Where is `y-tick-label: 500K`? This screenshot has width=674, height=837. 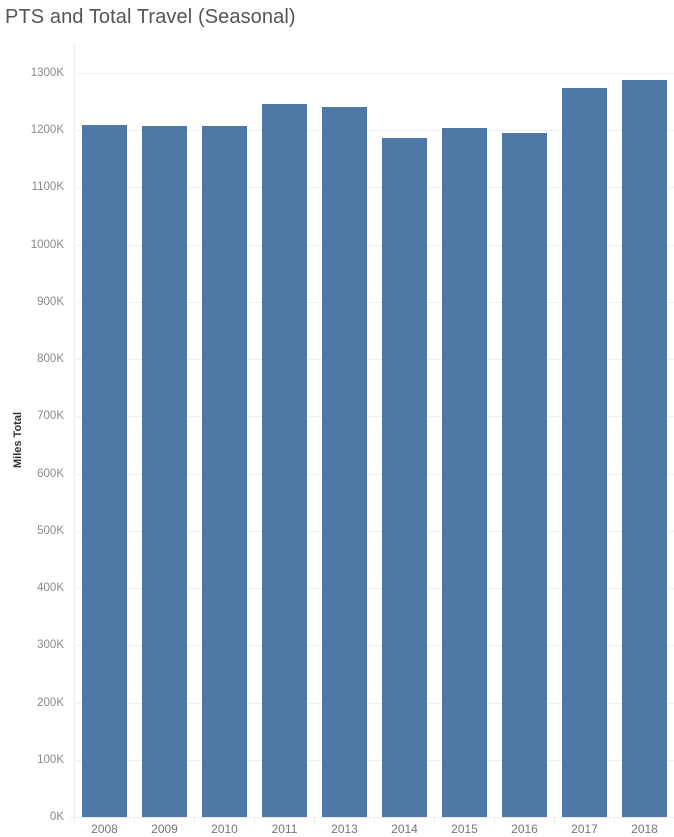
y-tick-label: 500K is located at coordinates (50, 530).